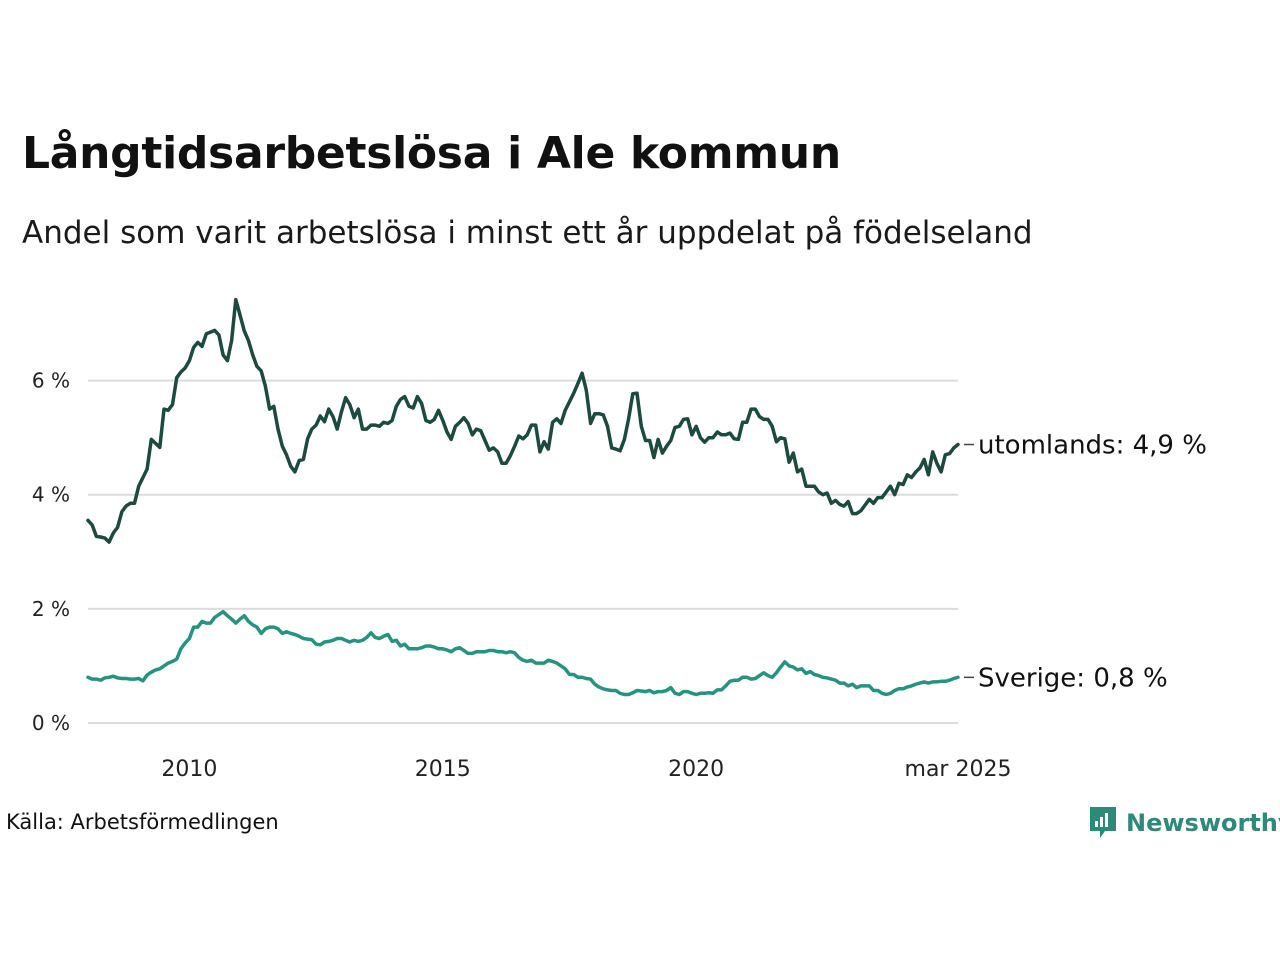 This screenshot has width=1280, height=960. I want to click on y-tick-label: 2 %, so click(51, 609).